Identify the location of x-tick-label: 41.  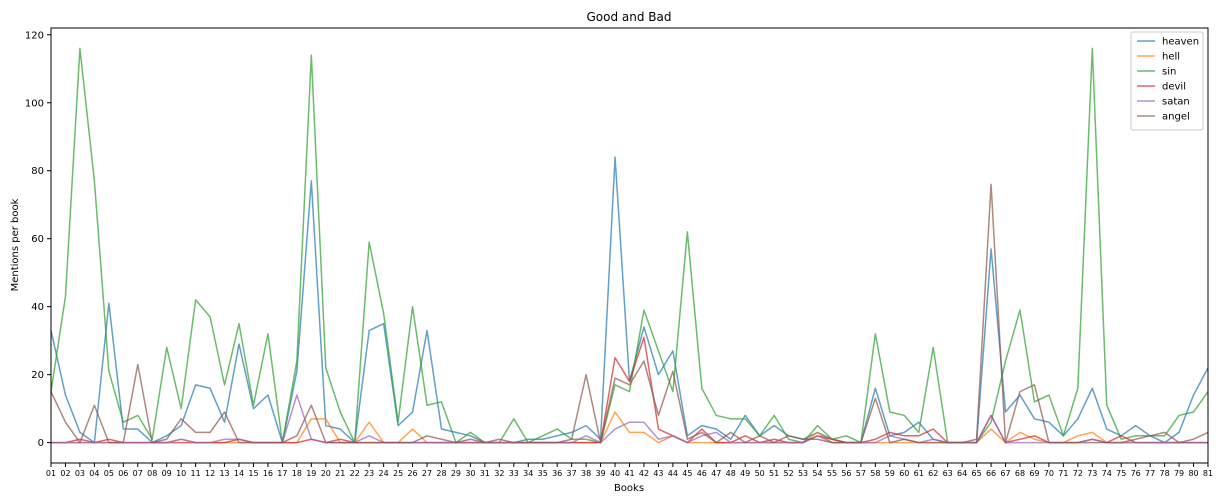
(629, 473).